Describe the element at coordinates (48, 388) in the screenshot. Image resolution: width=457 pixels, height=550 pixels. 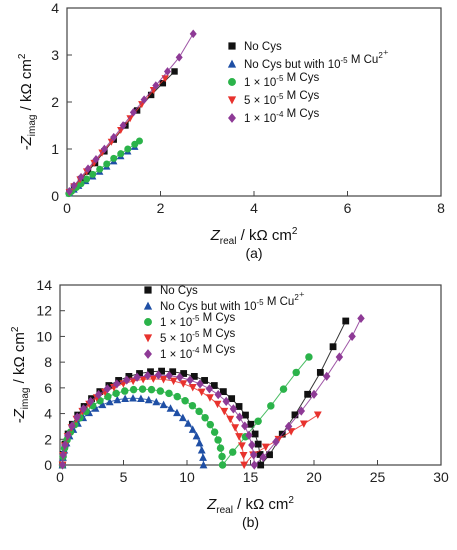
I see `y-tick-label: 6` at that location.